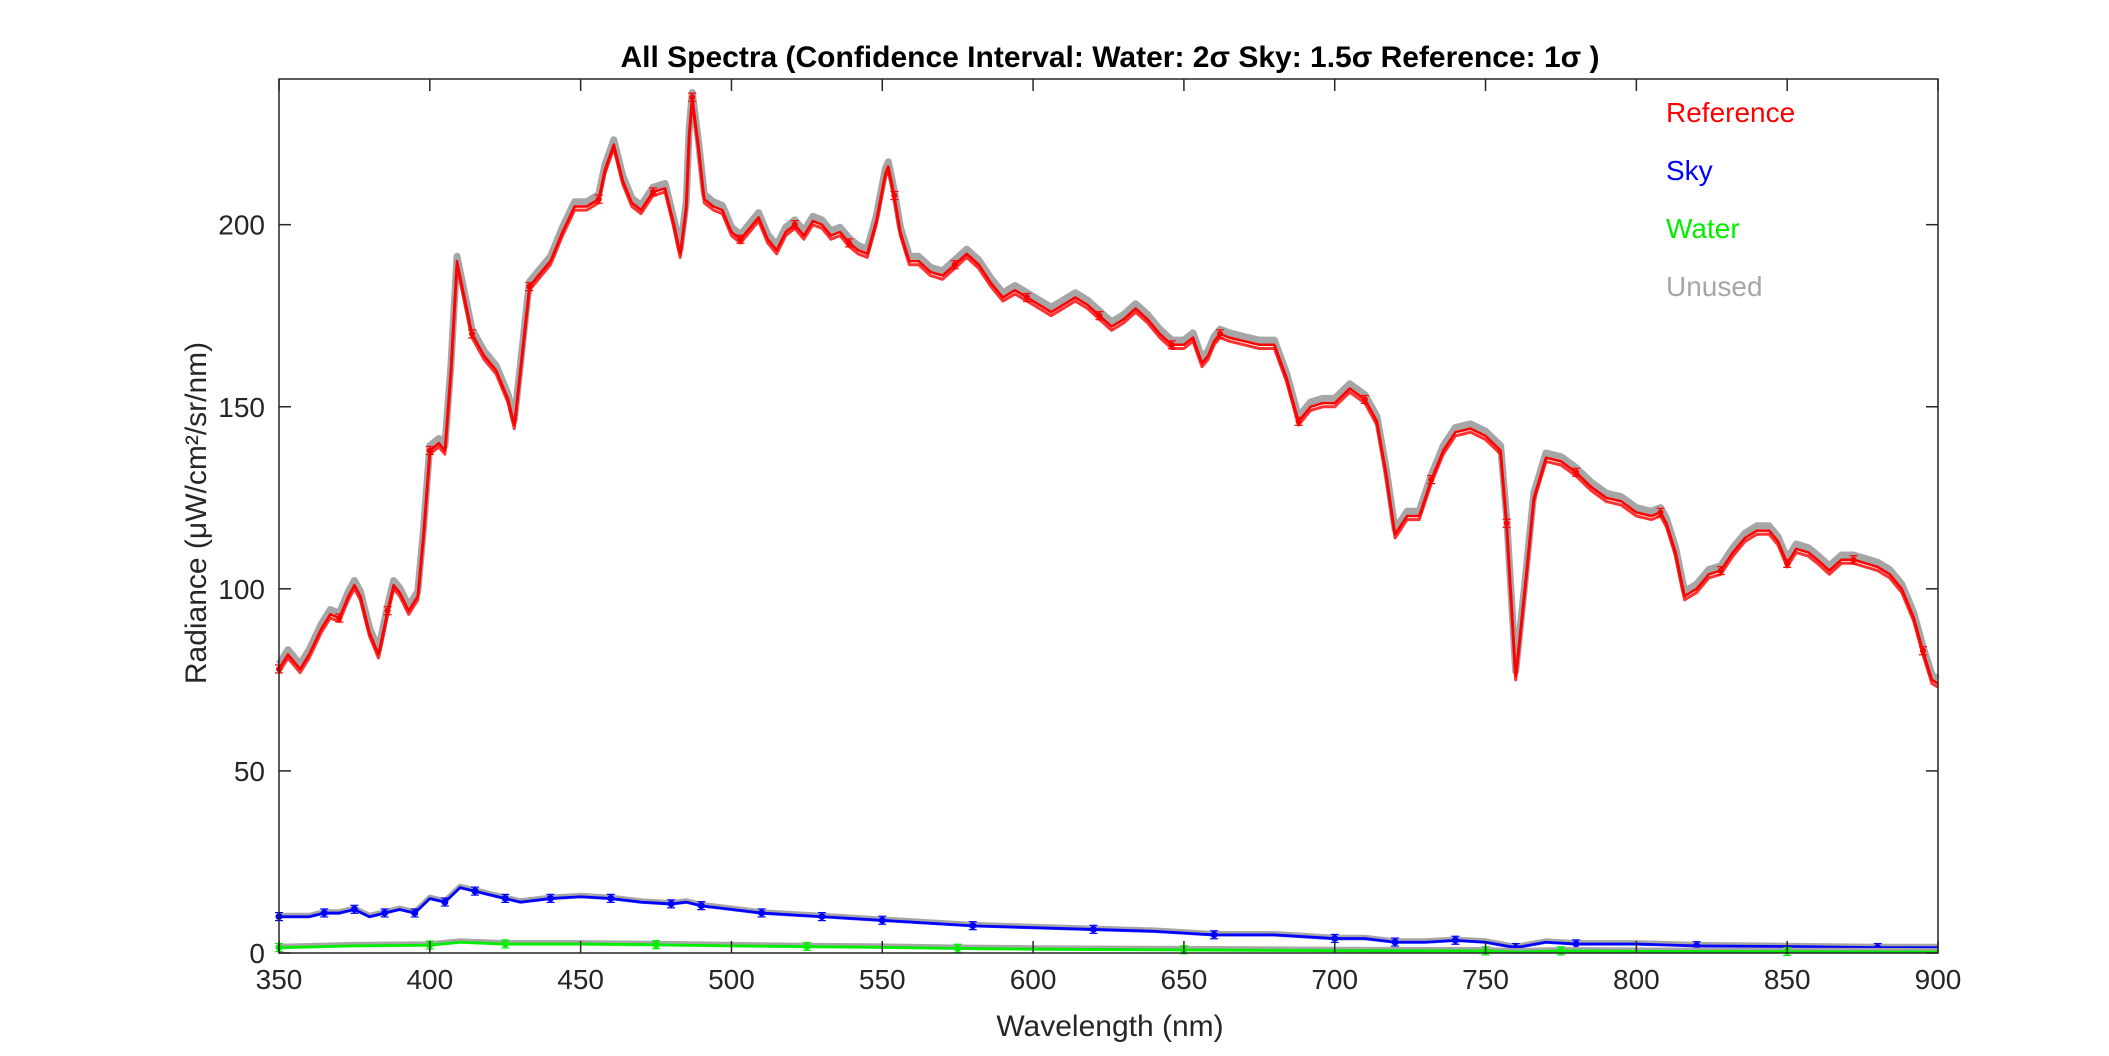 The width and height of the screenshot is (2109, 1056). What do you see at coordinates (1730, 112) in the screenshot?
I see `legend-entry-reference: Reference` at bounding box center [1730, 112].